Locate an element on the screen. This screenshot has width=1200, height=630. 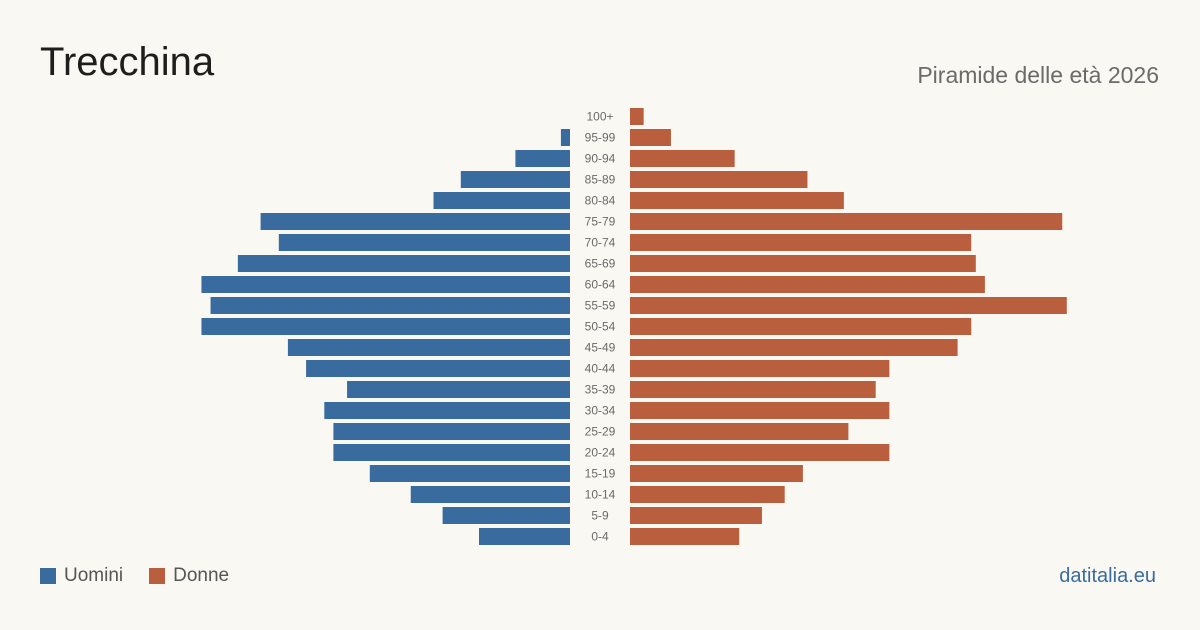
age-label-40-44: 40-44 is located at coordinates (600, 369).